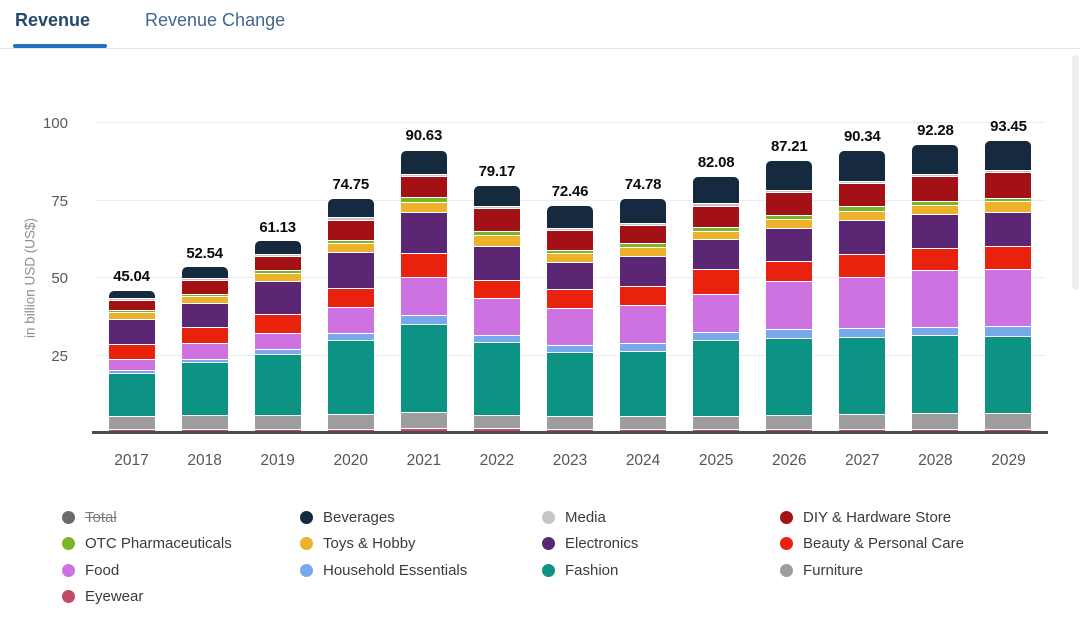 Image resolution: width=1080 pixels, height=635 pixels. Describe the element at coordinates (421, 543) in the screenshot. I see `legend-item-toys-hobby: Toys & Hobby` at that location.